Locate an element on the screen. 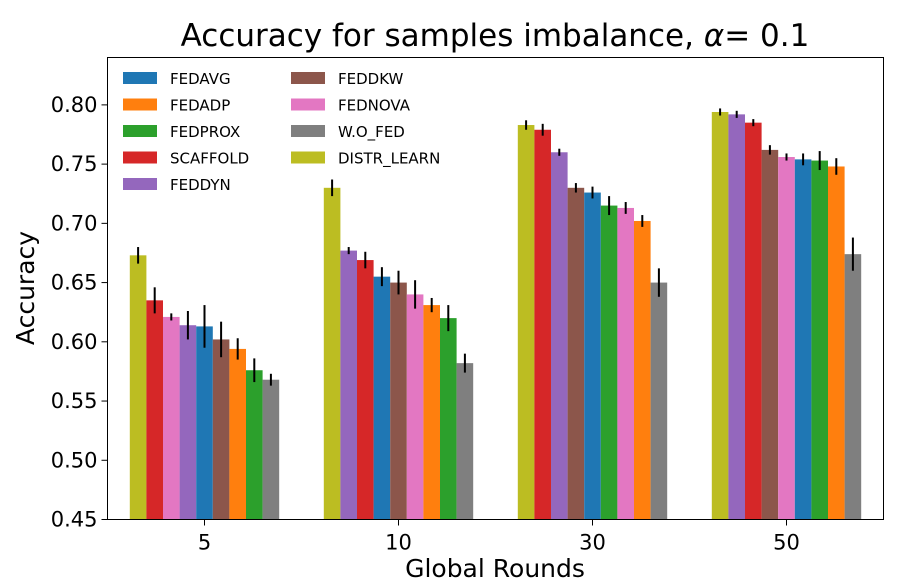 The image size is (909, 585). legend-swatch-scaffold is located at coordinates (140, 157).